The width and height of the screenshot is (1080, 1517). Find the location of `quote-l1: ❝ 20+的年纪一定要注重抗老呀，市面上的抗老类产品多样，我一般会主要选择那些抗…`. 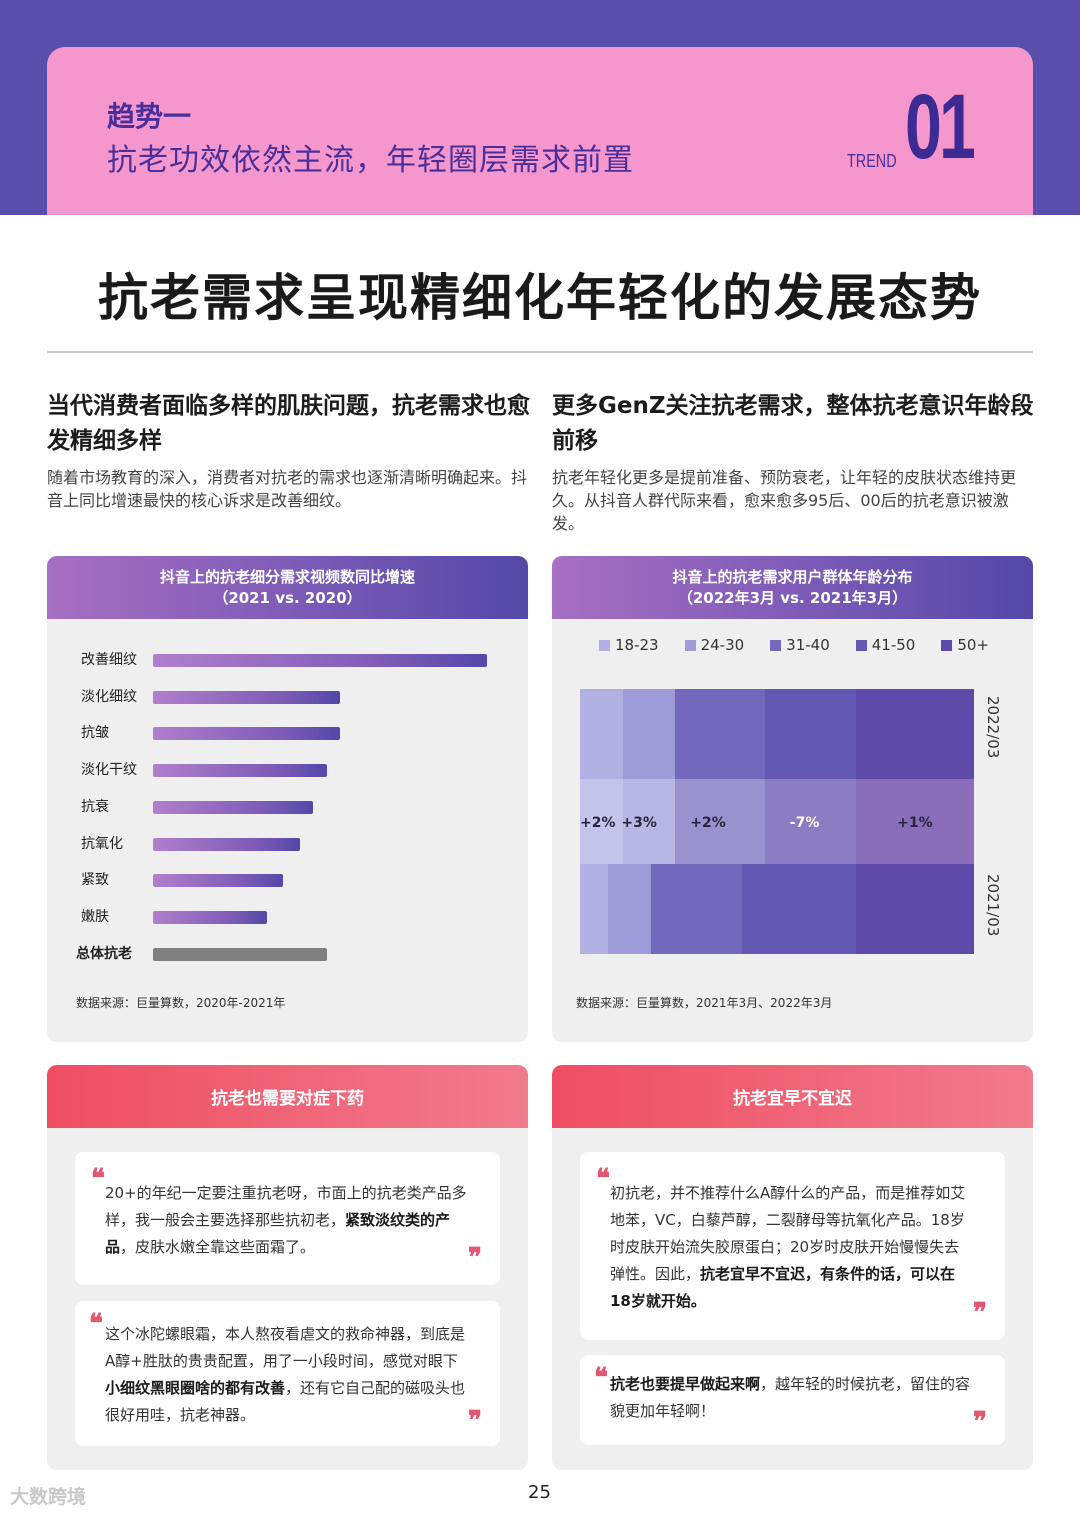

quote-l1: ❝ 20+的年纪一定要注重抗老呀，市面上的抗老类产品多样，我一般会主要选择那些抗… is located at coordinates (287, 1218).